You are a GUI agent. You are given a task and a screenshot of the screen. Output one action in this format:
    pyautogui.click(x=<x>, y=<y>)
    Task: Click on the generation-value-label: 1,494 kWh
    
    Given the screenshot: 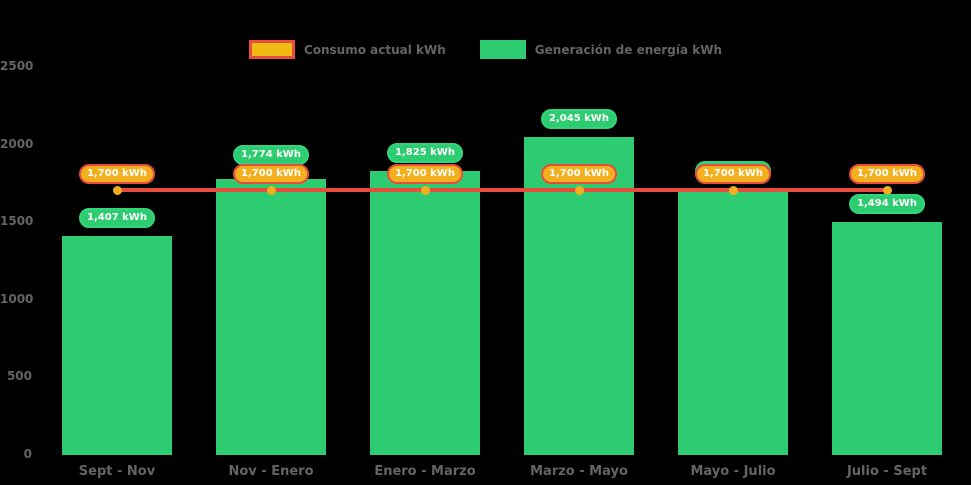 What is the action you would take?
    pyautogui.click(x=887, y=204)
    